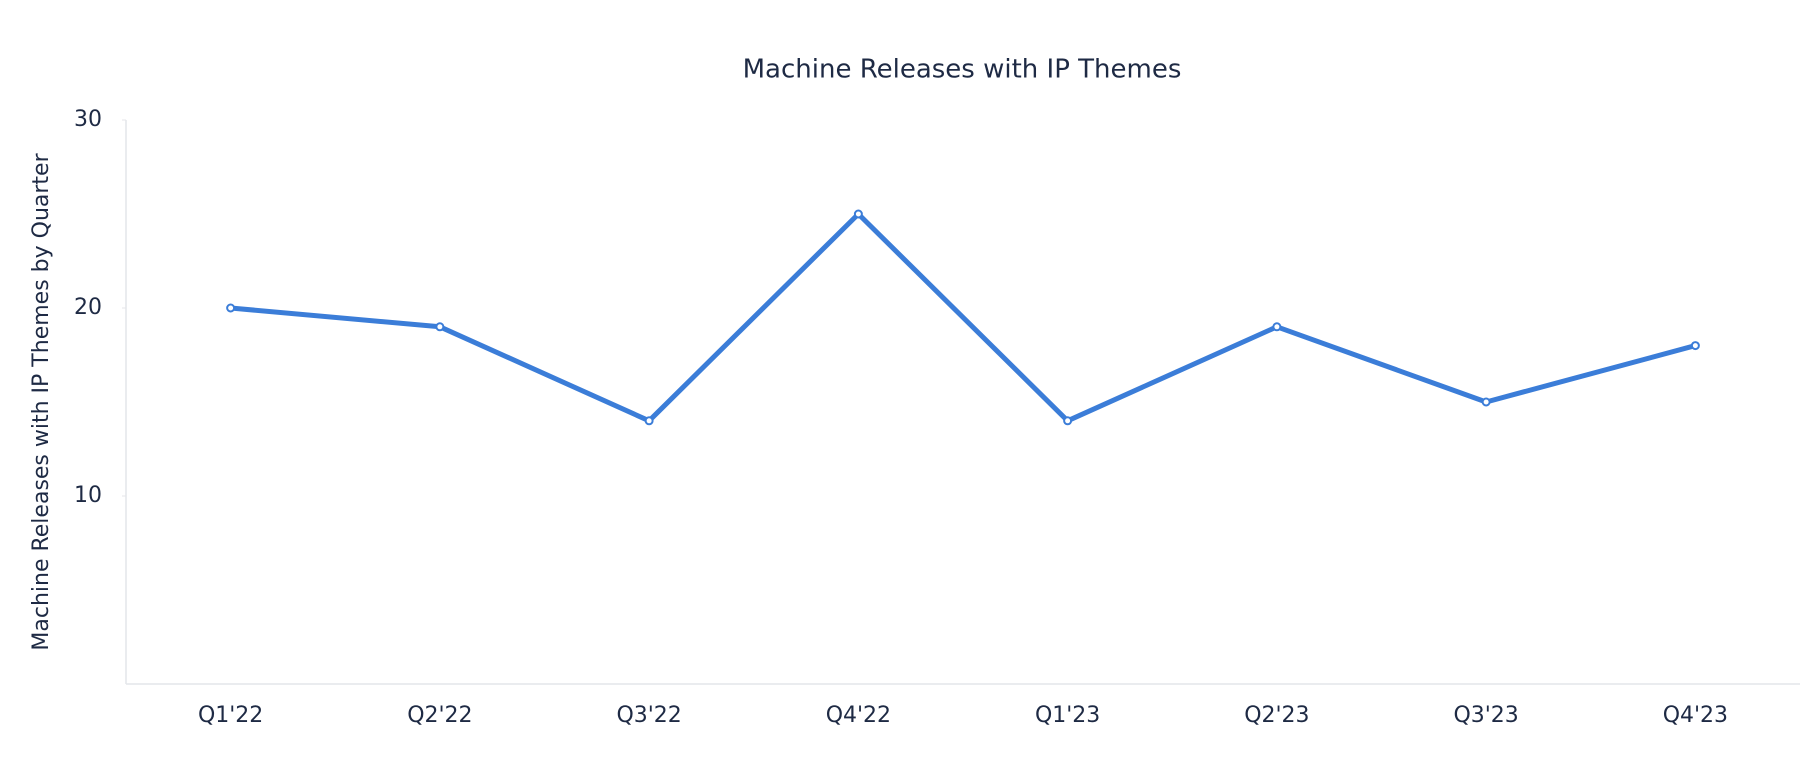  I want to click on x-tick-label: Q1'23, so click(1067, 715).